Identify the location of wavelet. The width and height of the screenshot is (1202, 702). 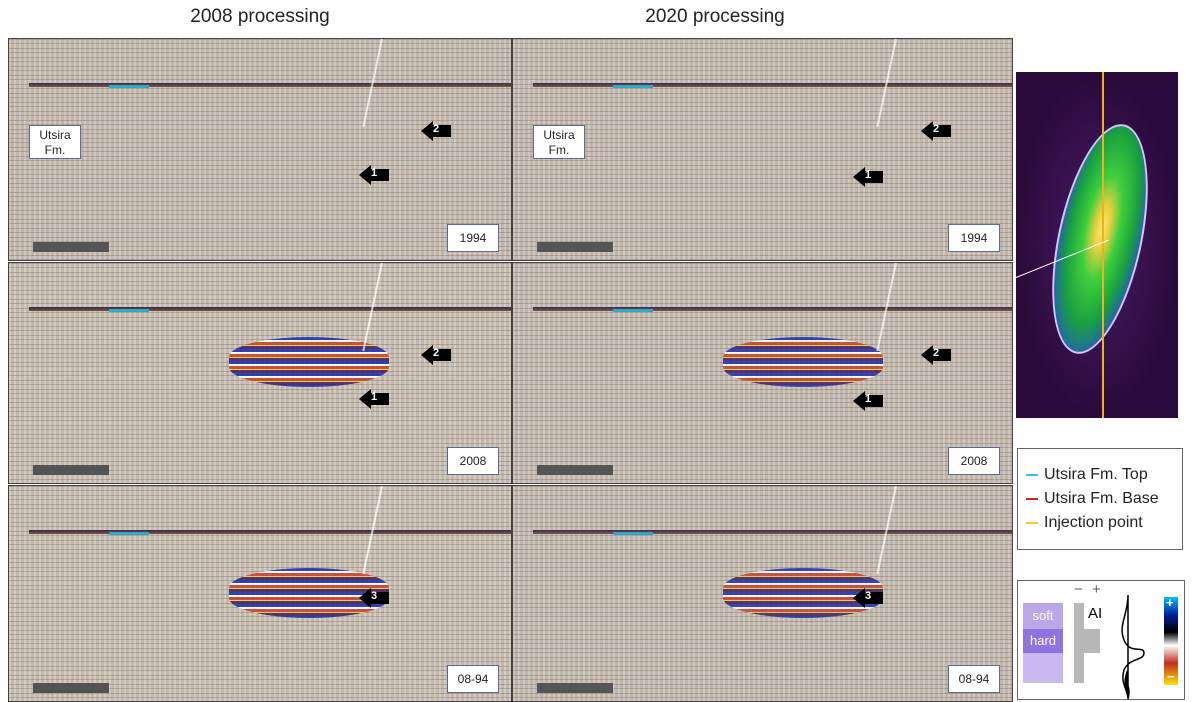
(1131, 648).